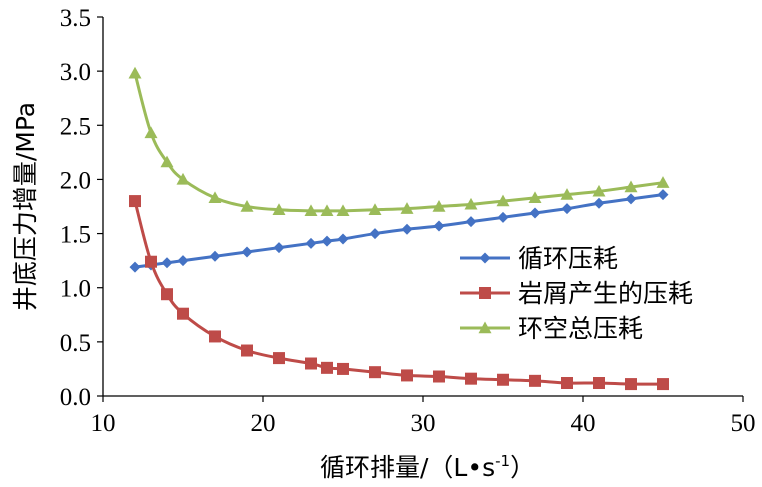 This screenshot has height=487, width=762. I want to click on legend-item: 环空总压耗, so click(551, 328).